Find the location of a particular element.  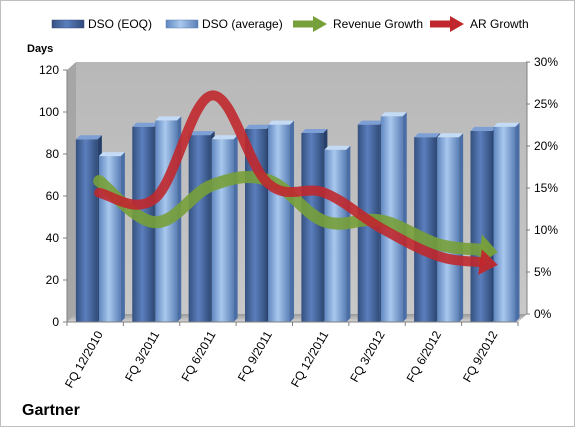

y2-tick-label: 15% is located at coordinates (546, 188).